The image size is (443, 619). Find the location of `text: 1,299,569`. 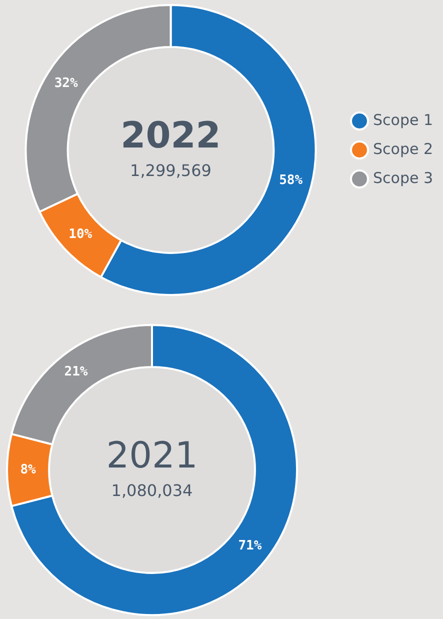

text: 1,299,569 is located at coordinates (171, 170).